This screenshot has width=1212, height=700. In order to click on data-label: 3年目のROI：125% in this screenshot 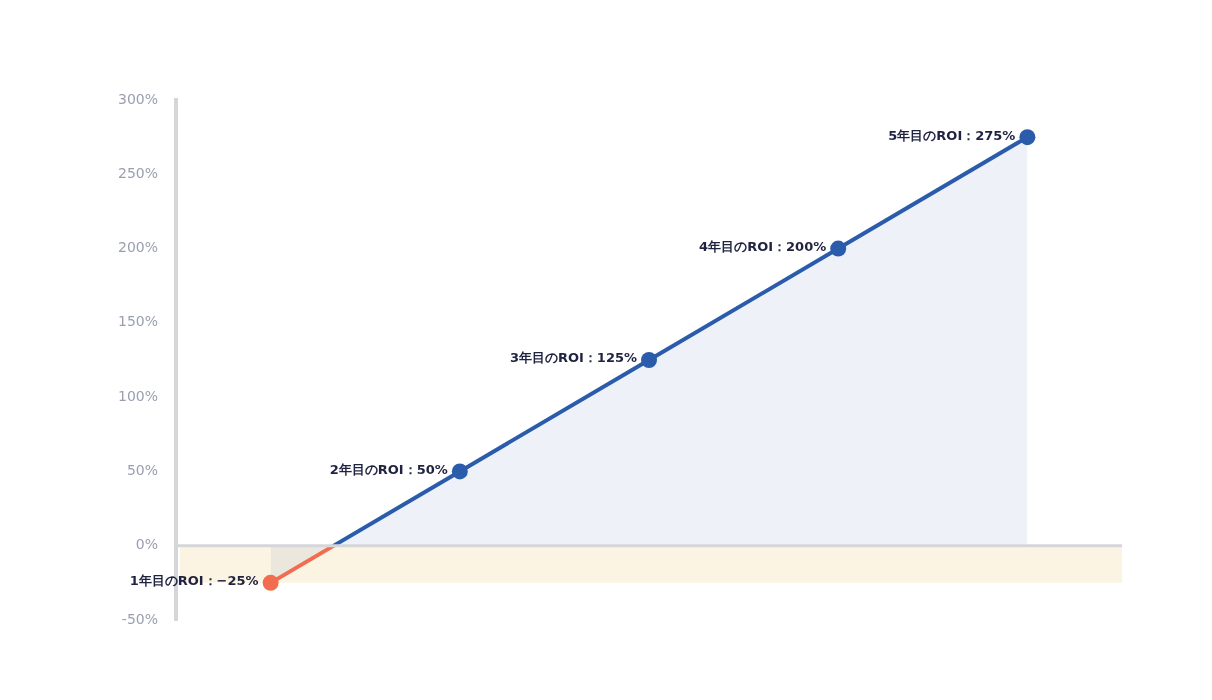, I will do `click(573, 358)`.